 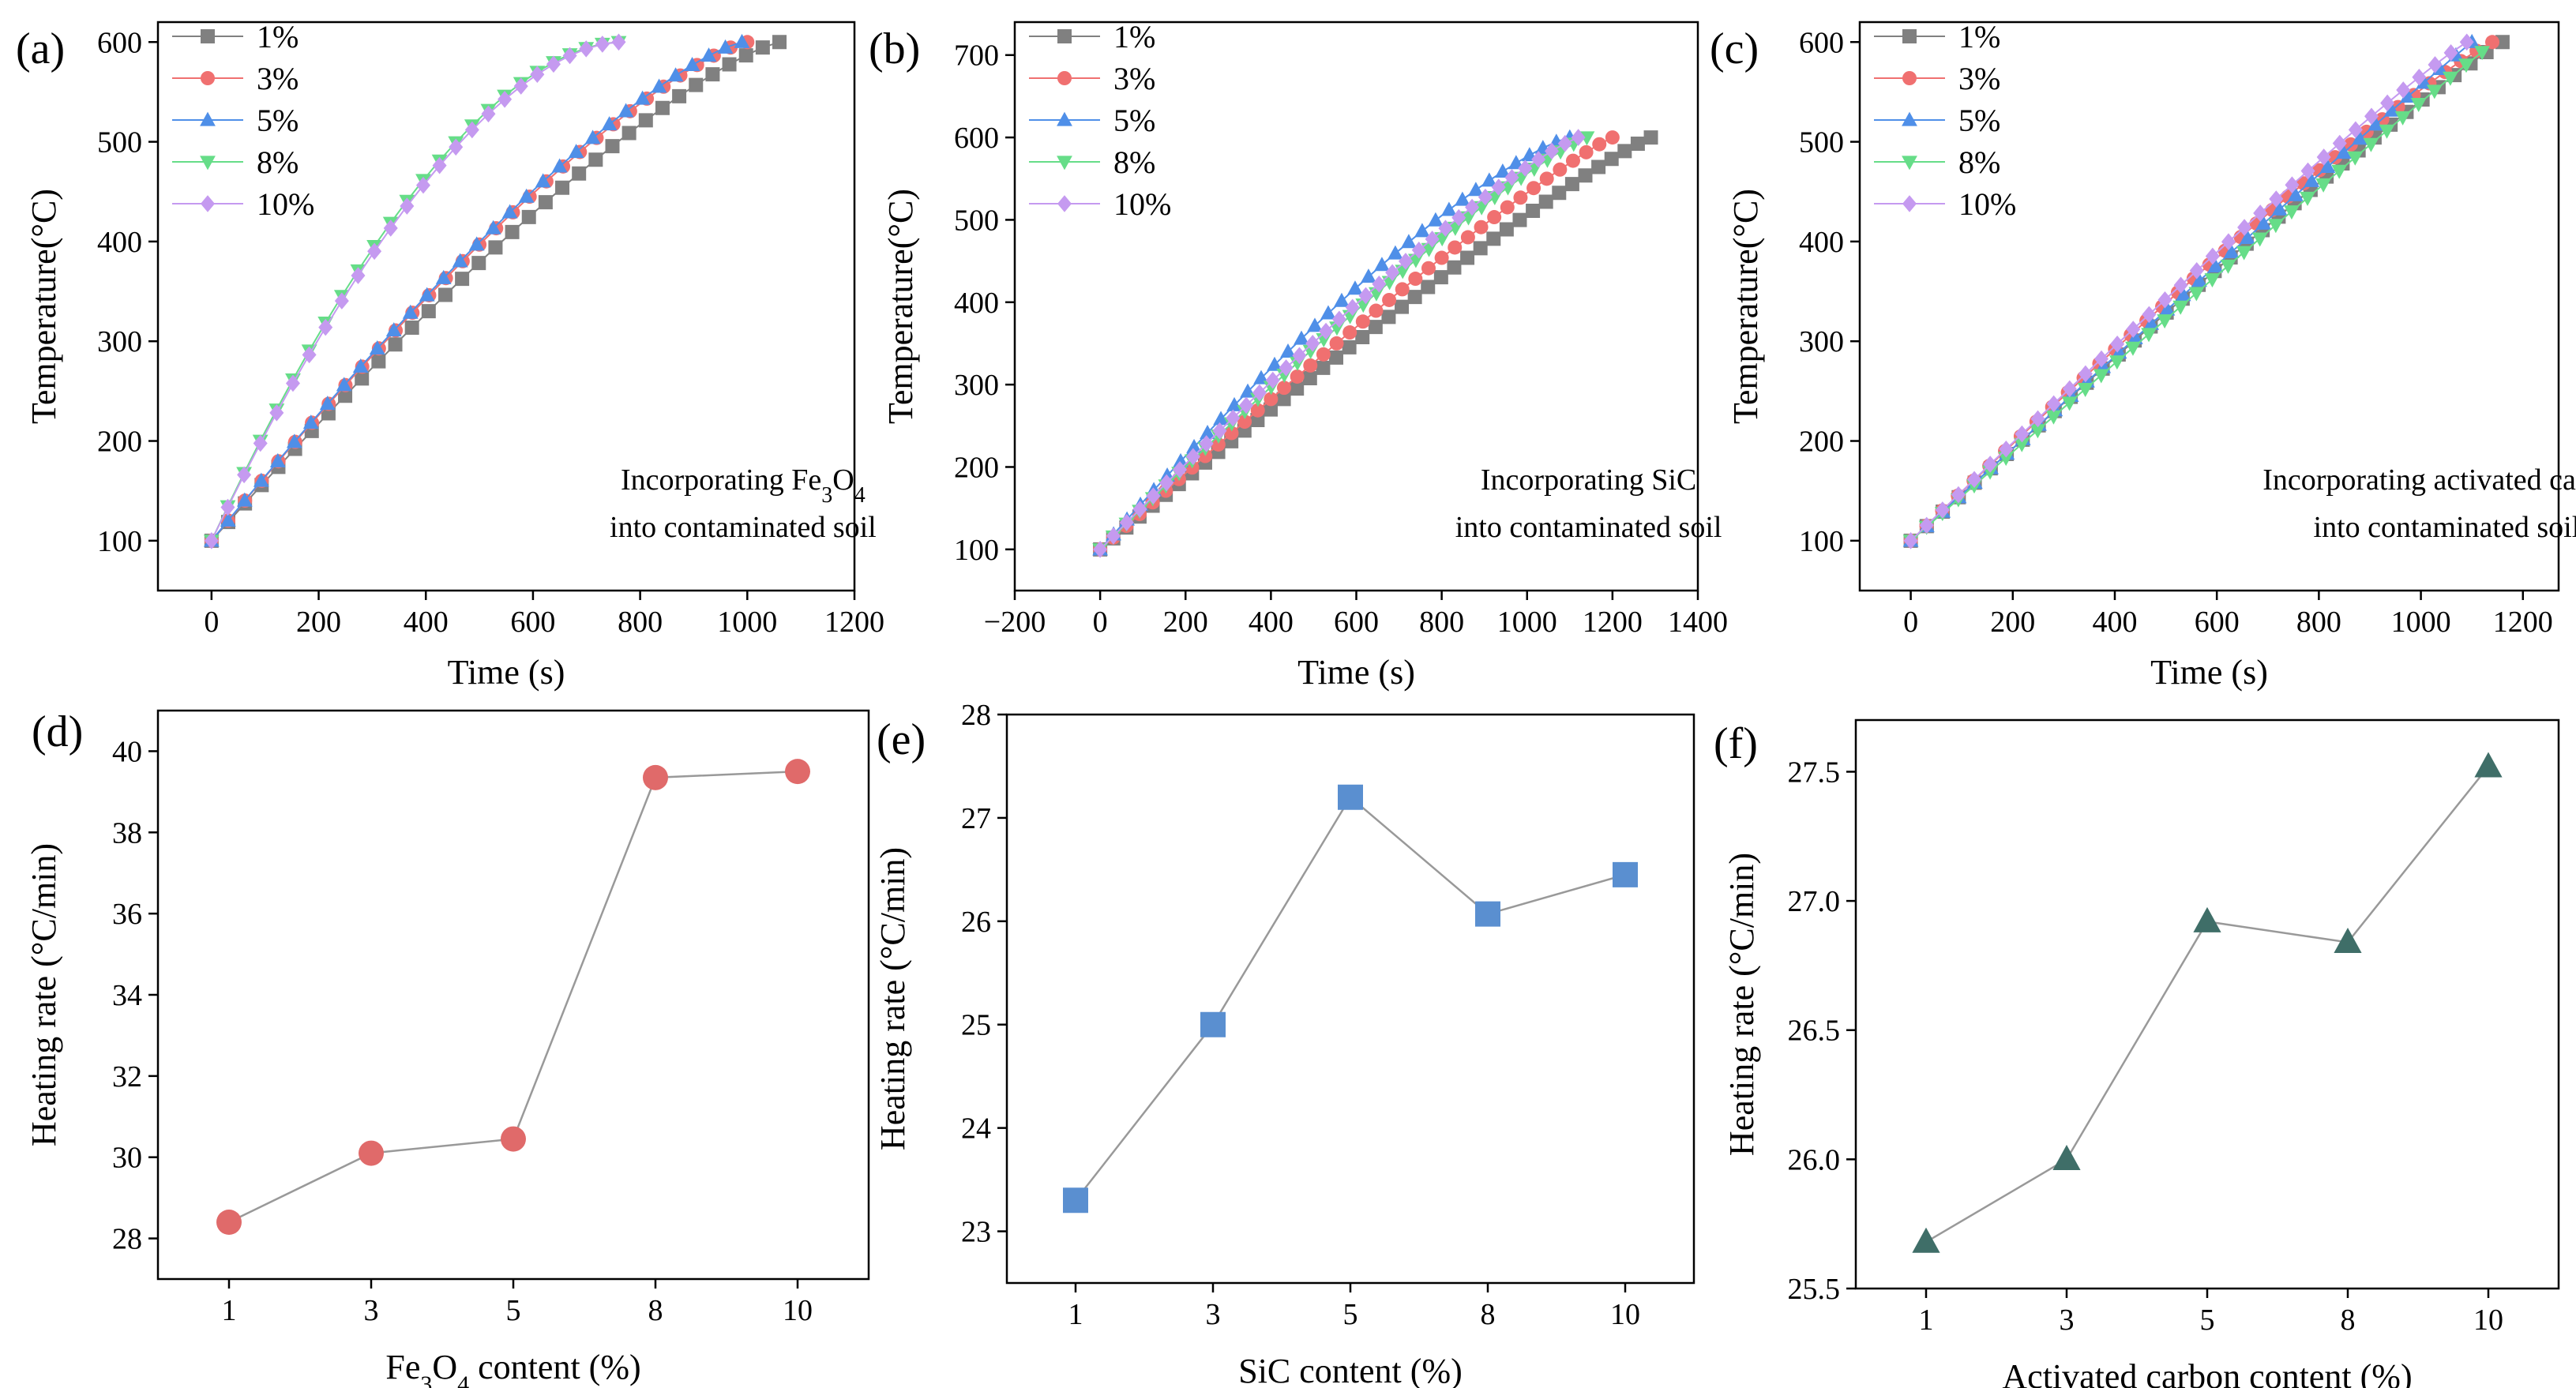 What do you see at coordinates (2318, 622) in the screenshot?
I see `x-tick-label: 800` at bounding box center [2318, 622].